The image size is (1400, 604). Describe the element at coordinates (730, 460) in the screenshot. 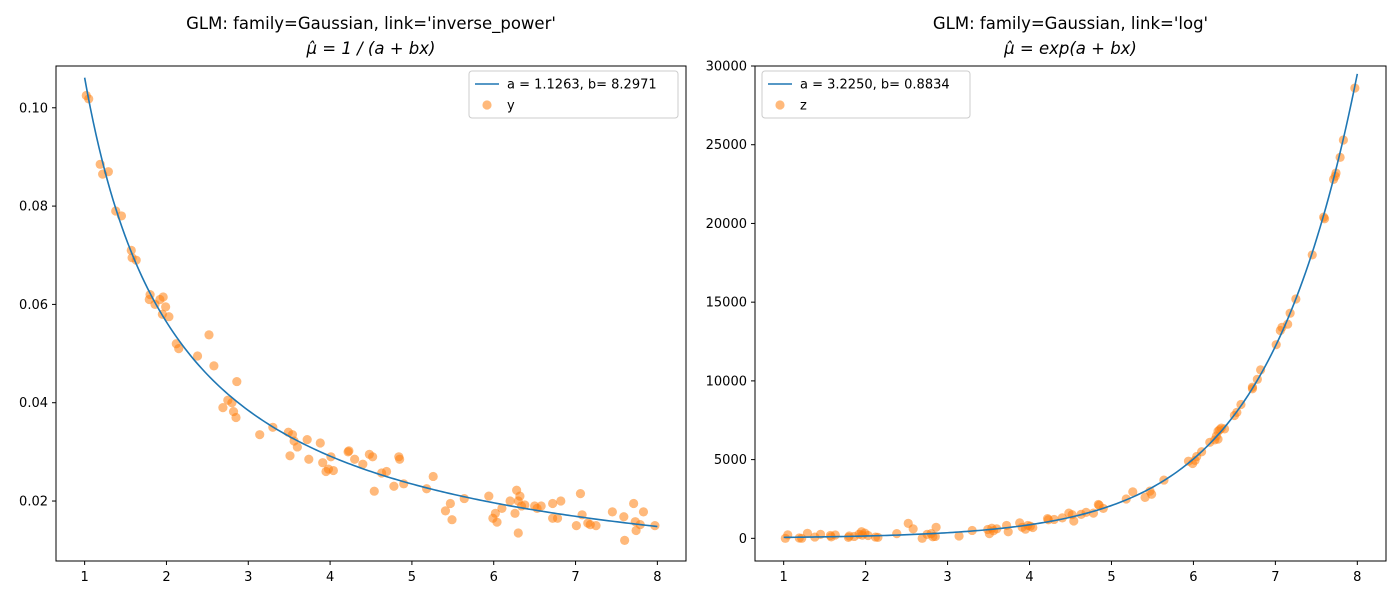

I see `y-tick-label: 5000` at that location.